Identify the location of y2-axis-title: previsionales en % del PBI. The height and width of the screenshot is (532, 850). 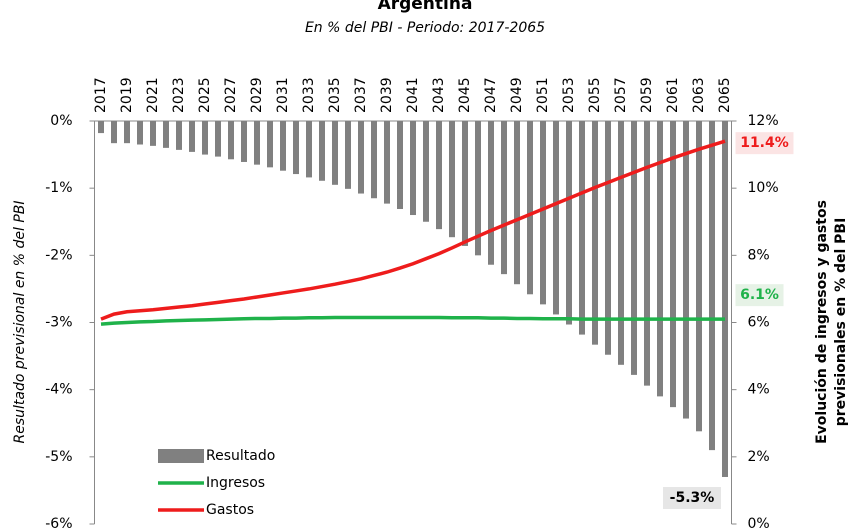
(841, 322).